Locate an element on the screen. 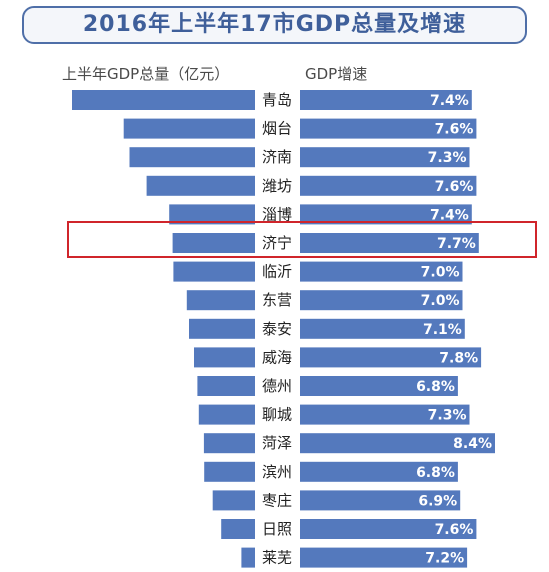 This screenshot has width=549, height=572. highlight-box is located at coordinates (302, 239).